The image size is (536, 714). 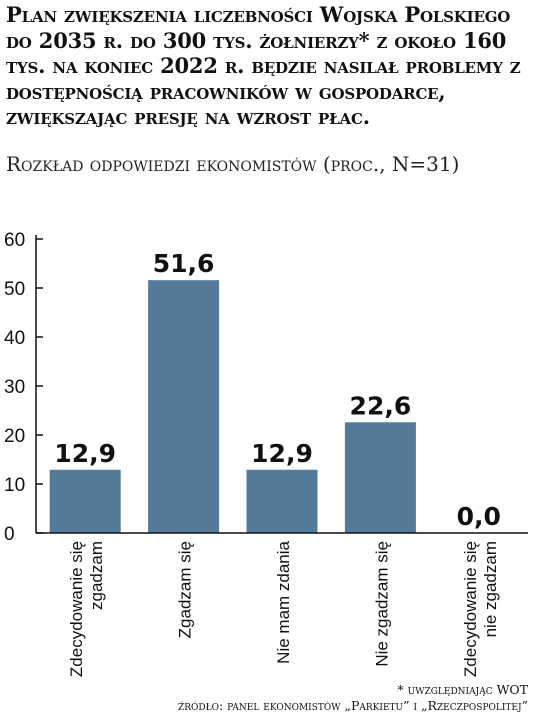 I want to click on category-label-line: Nie mam zdania, so click(x=283, y=601).